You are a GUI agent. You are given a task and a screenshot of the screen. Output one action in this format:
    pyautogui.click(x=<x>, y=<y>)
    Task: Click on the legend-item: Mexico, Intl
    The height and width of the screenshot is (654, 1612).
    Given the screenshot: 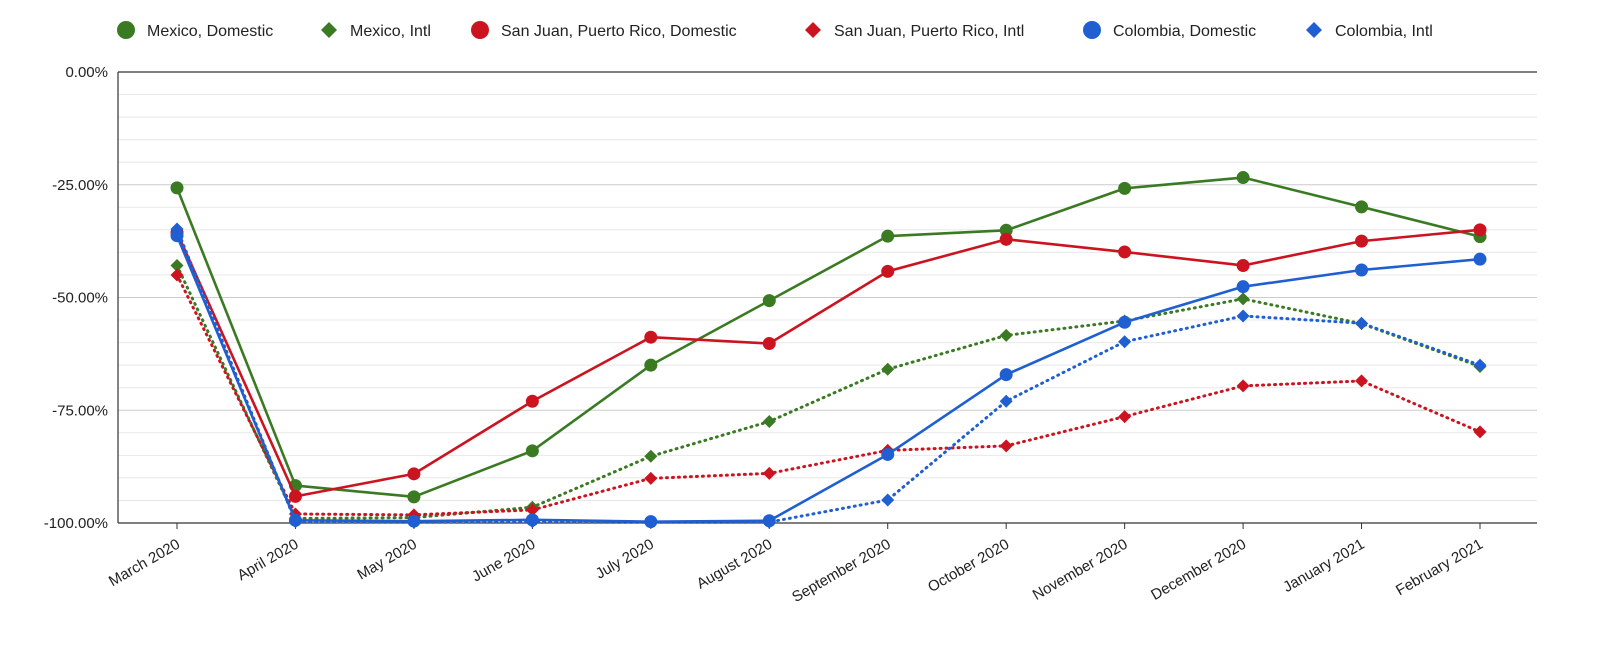 What is the action you would take?
    pyautogui.click(x=376, y=31)
    